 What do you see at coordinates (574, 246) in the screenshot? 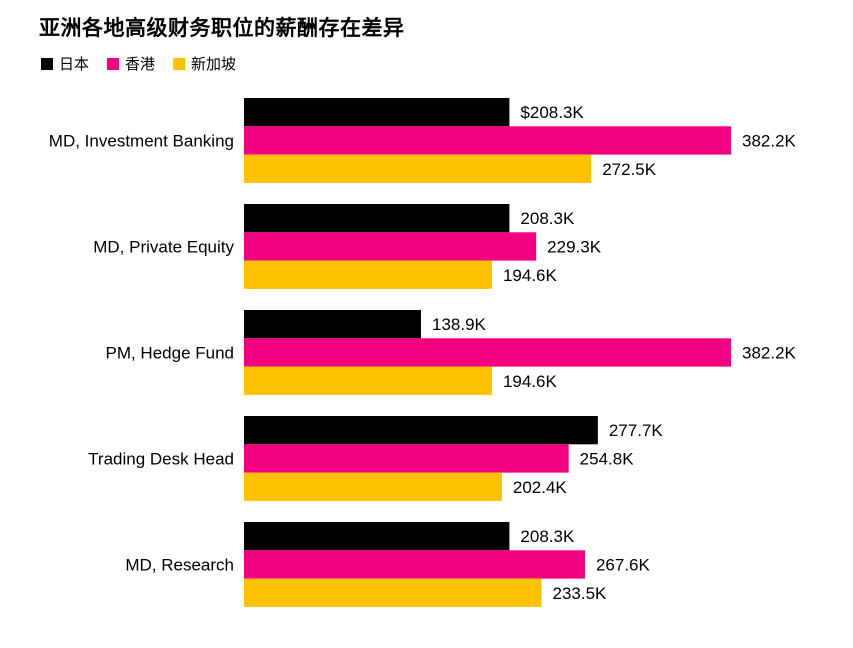
I see `data-label-hong-kong-md-private-equity: 229.3K` at bounding box center [574, 246].